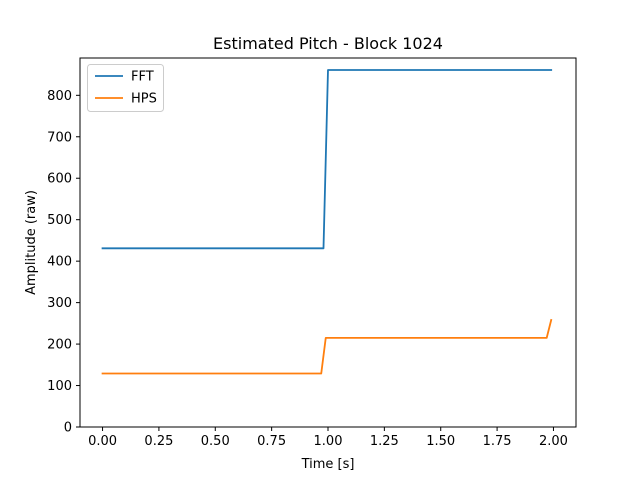  Describe the element at coordinates (142, 77) in the screenshot. I see `legend-label-fft: FFT` at that location.